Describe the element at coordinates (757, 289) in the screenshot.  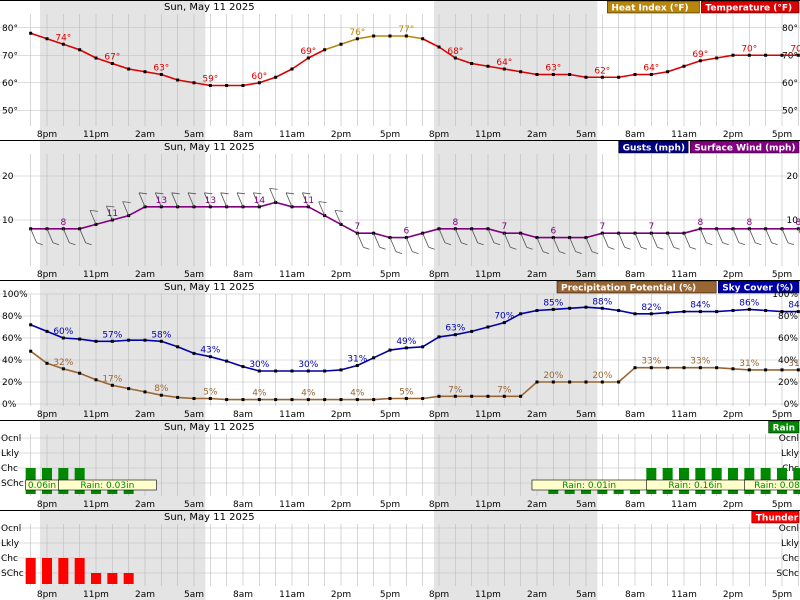
I see `legend-label: Sky Cover (%)` at that location.